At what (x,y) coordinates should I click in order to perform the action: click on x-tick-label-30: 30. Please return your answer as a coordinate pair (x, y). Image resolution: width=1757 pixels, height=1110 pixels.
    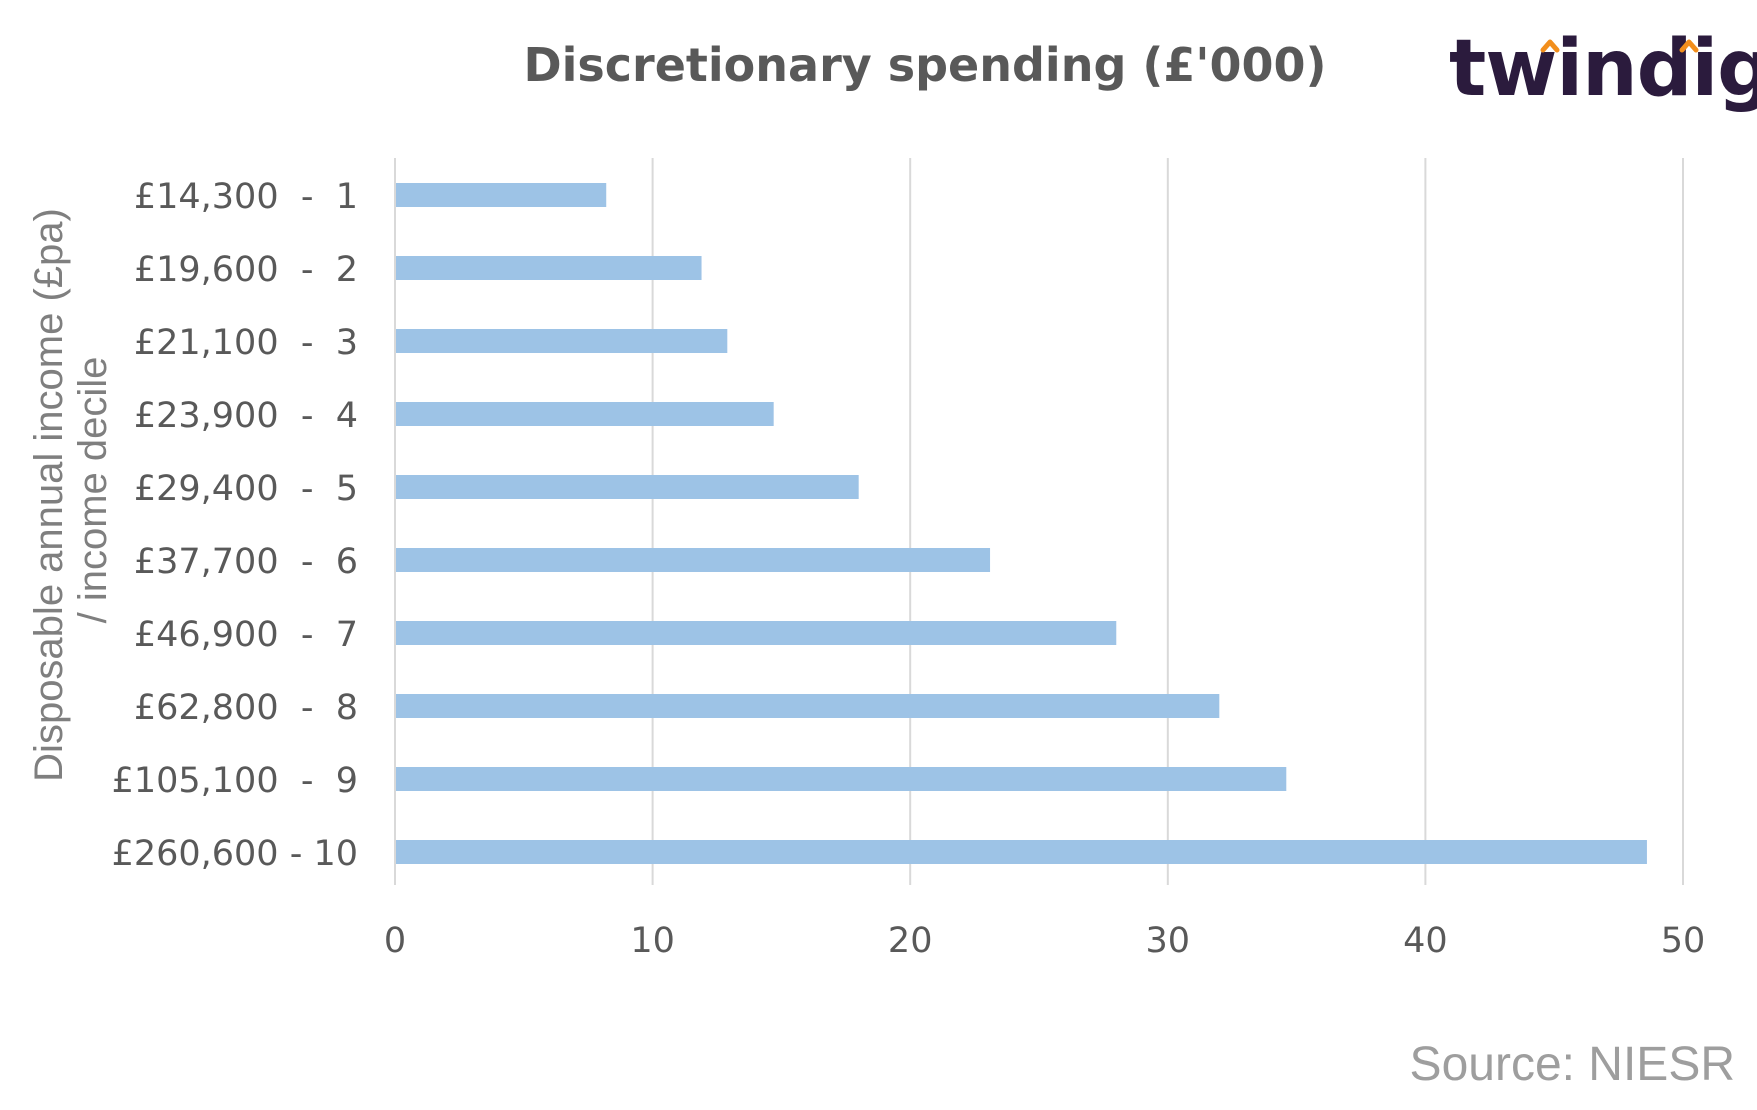
    Looking at the image, I should click on (1168, 941).